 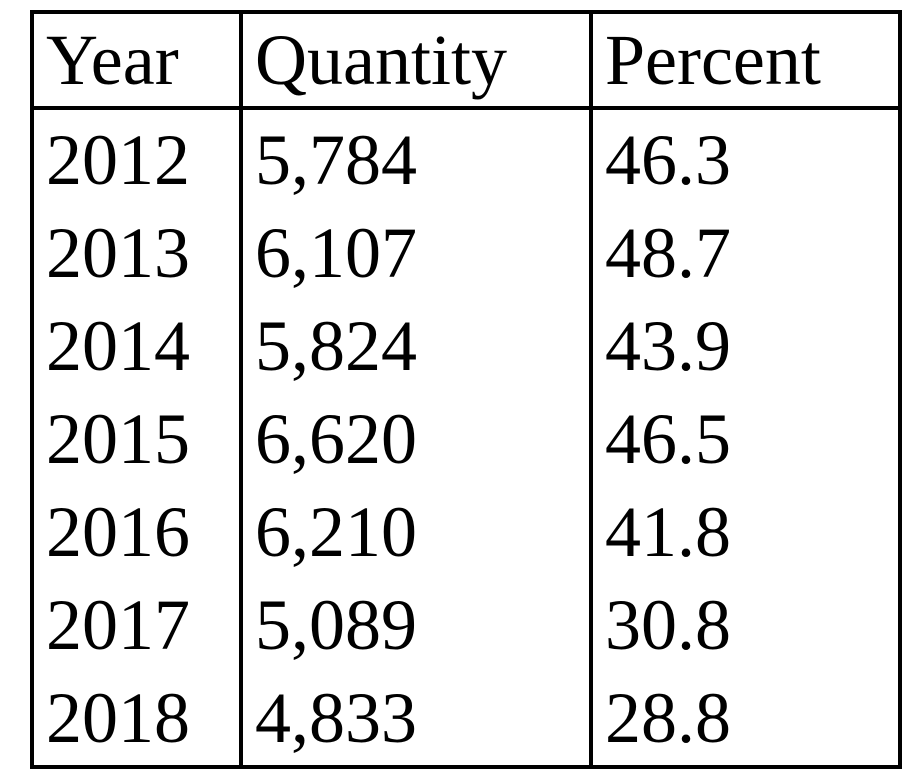 What do you see at coordinates (415, 157) in the screenshot?
I see `quantity-cell: 5,784` at bounding box center [415, 157].